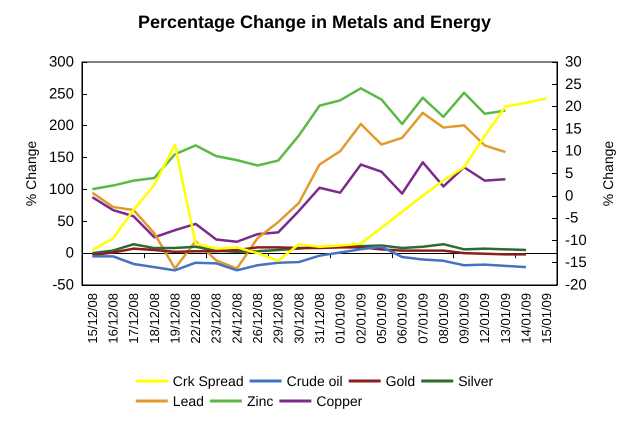 This screenshot has height=435, width=629. What do you see at coordinates (61, 125) in the screenshot?
I see `y-tick-label: 200` at bounding box center [61, 125].